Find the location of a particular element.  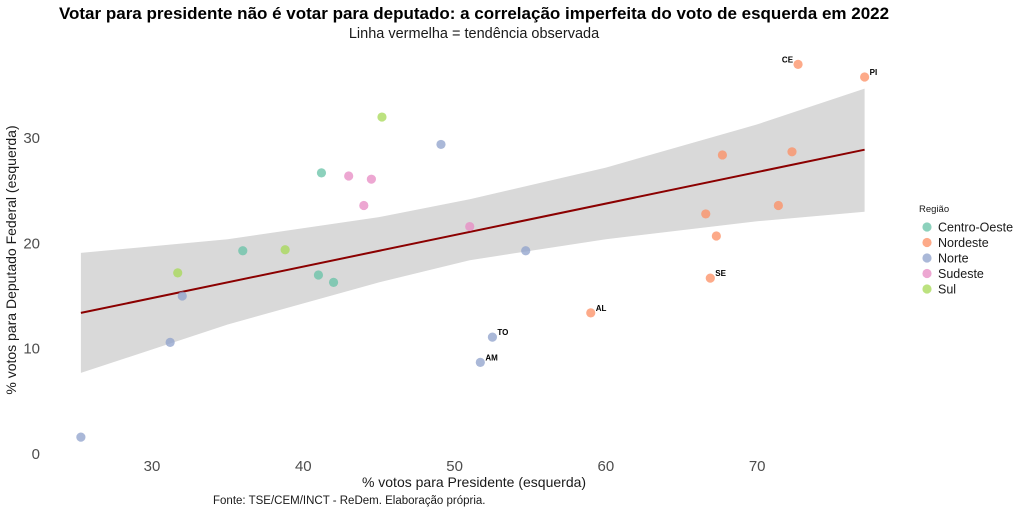

legend-label: Sudeste is located at coordinates (961, 274).